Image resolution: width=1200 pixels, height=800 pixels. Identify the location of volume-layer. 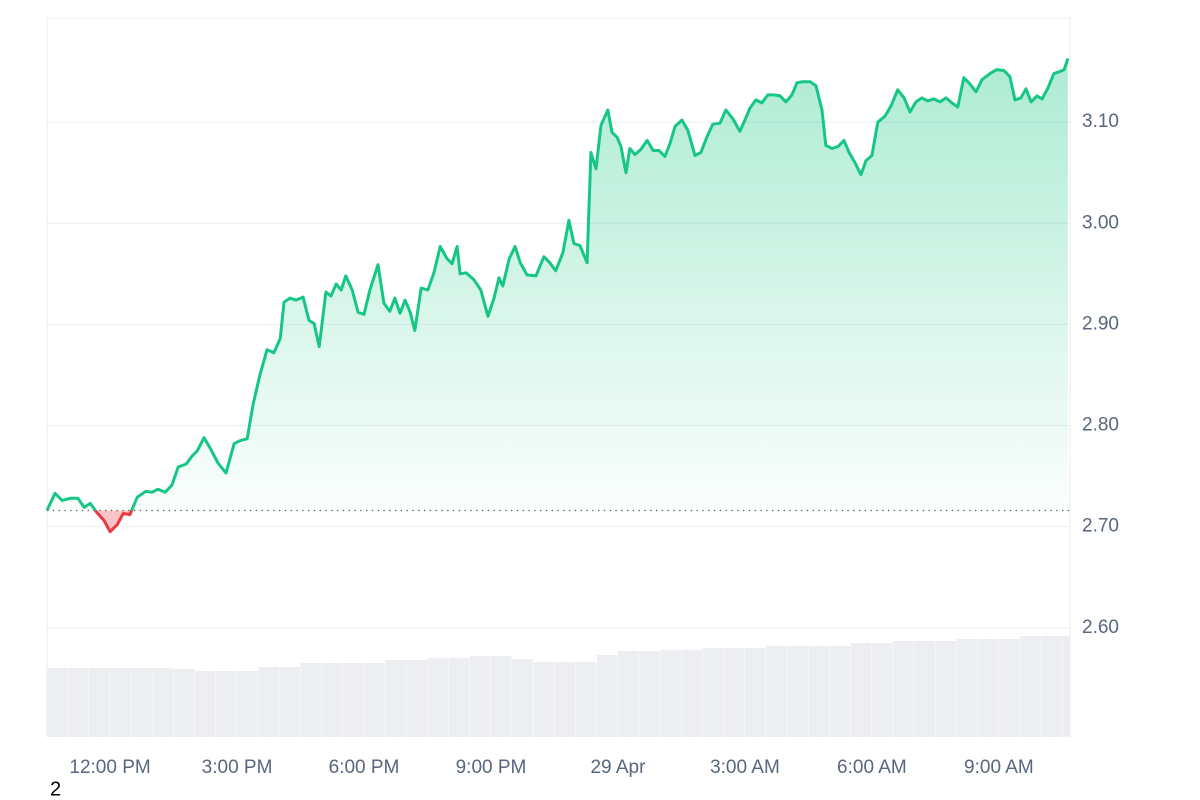
(558, 686).